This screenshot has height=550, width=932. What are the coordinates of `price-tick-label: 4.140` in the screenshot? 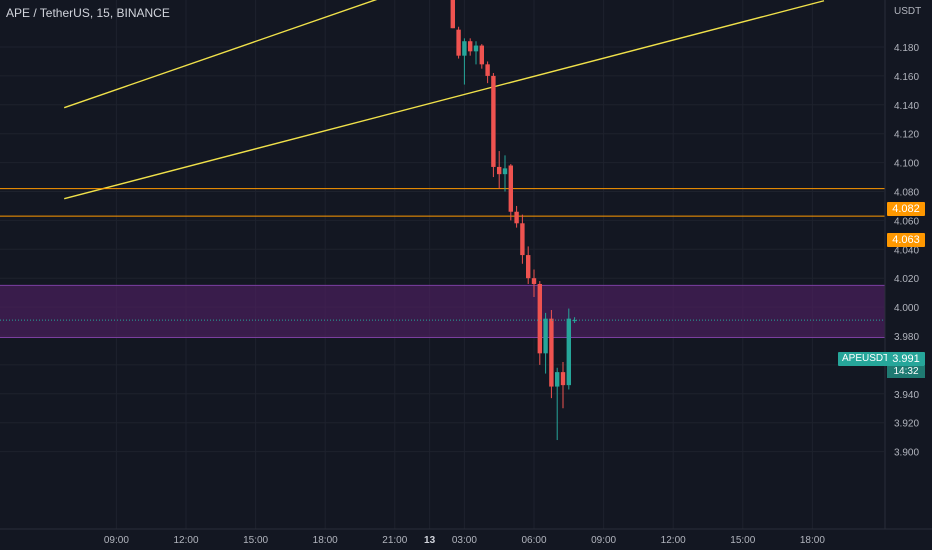 It's located at (906, 106).